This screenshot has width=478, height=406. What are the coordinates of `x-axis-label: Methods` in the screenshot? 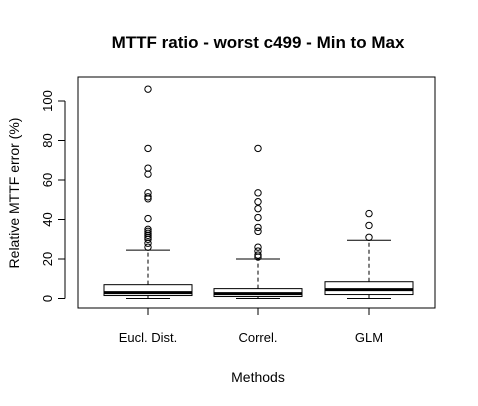 It's located at (258, 377).